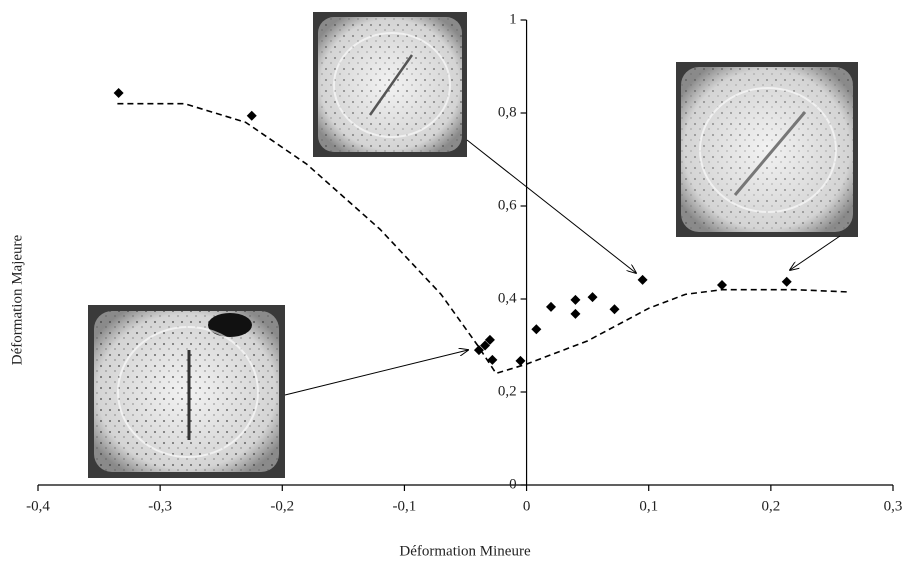 This screenshot has width=909, height=568. Describe the element at coordinates (390, 84) in the screenshot. I see `photo-top` at that location.